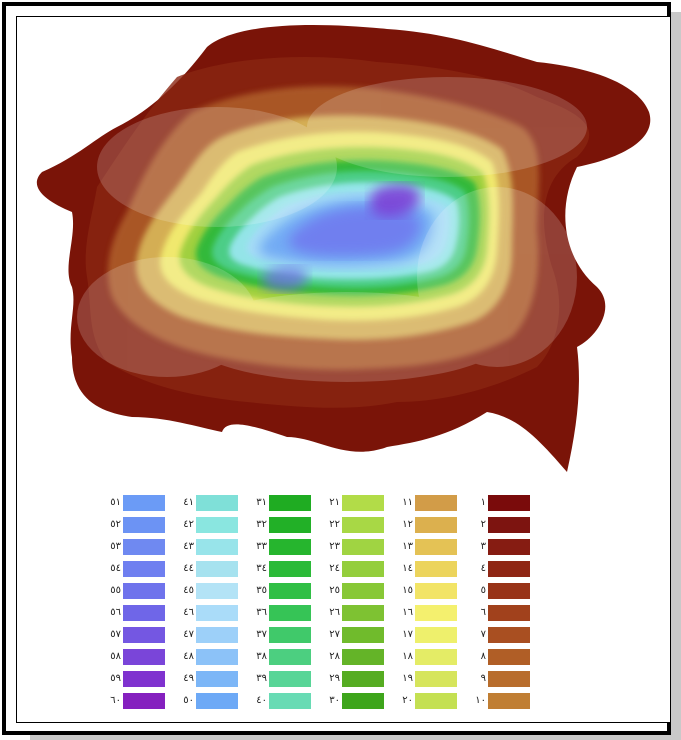 The width and height of the screenshot is (681, 740). I want to click on legend-label: ٥٨, so click(115, 656).